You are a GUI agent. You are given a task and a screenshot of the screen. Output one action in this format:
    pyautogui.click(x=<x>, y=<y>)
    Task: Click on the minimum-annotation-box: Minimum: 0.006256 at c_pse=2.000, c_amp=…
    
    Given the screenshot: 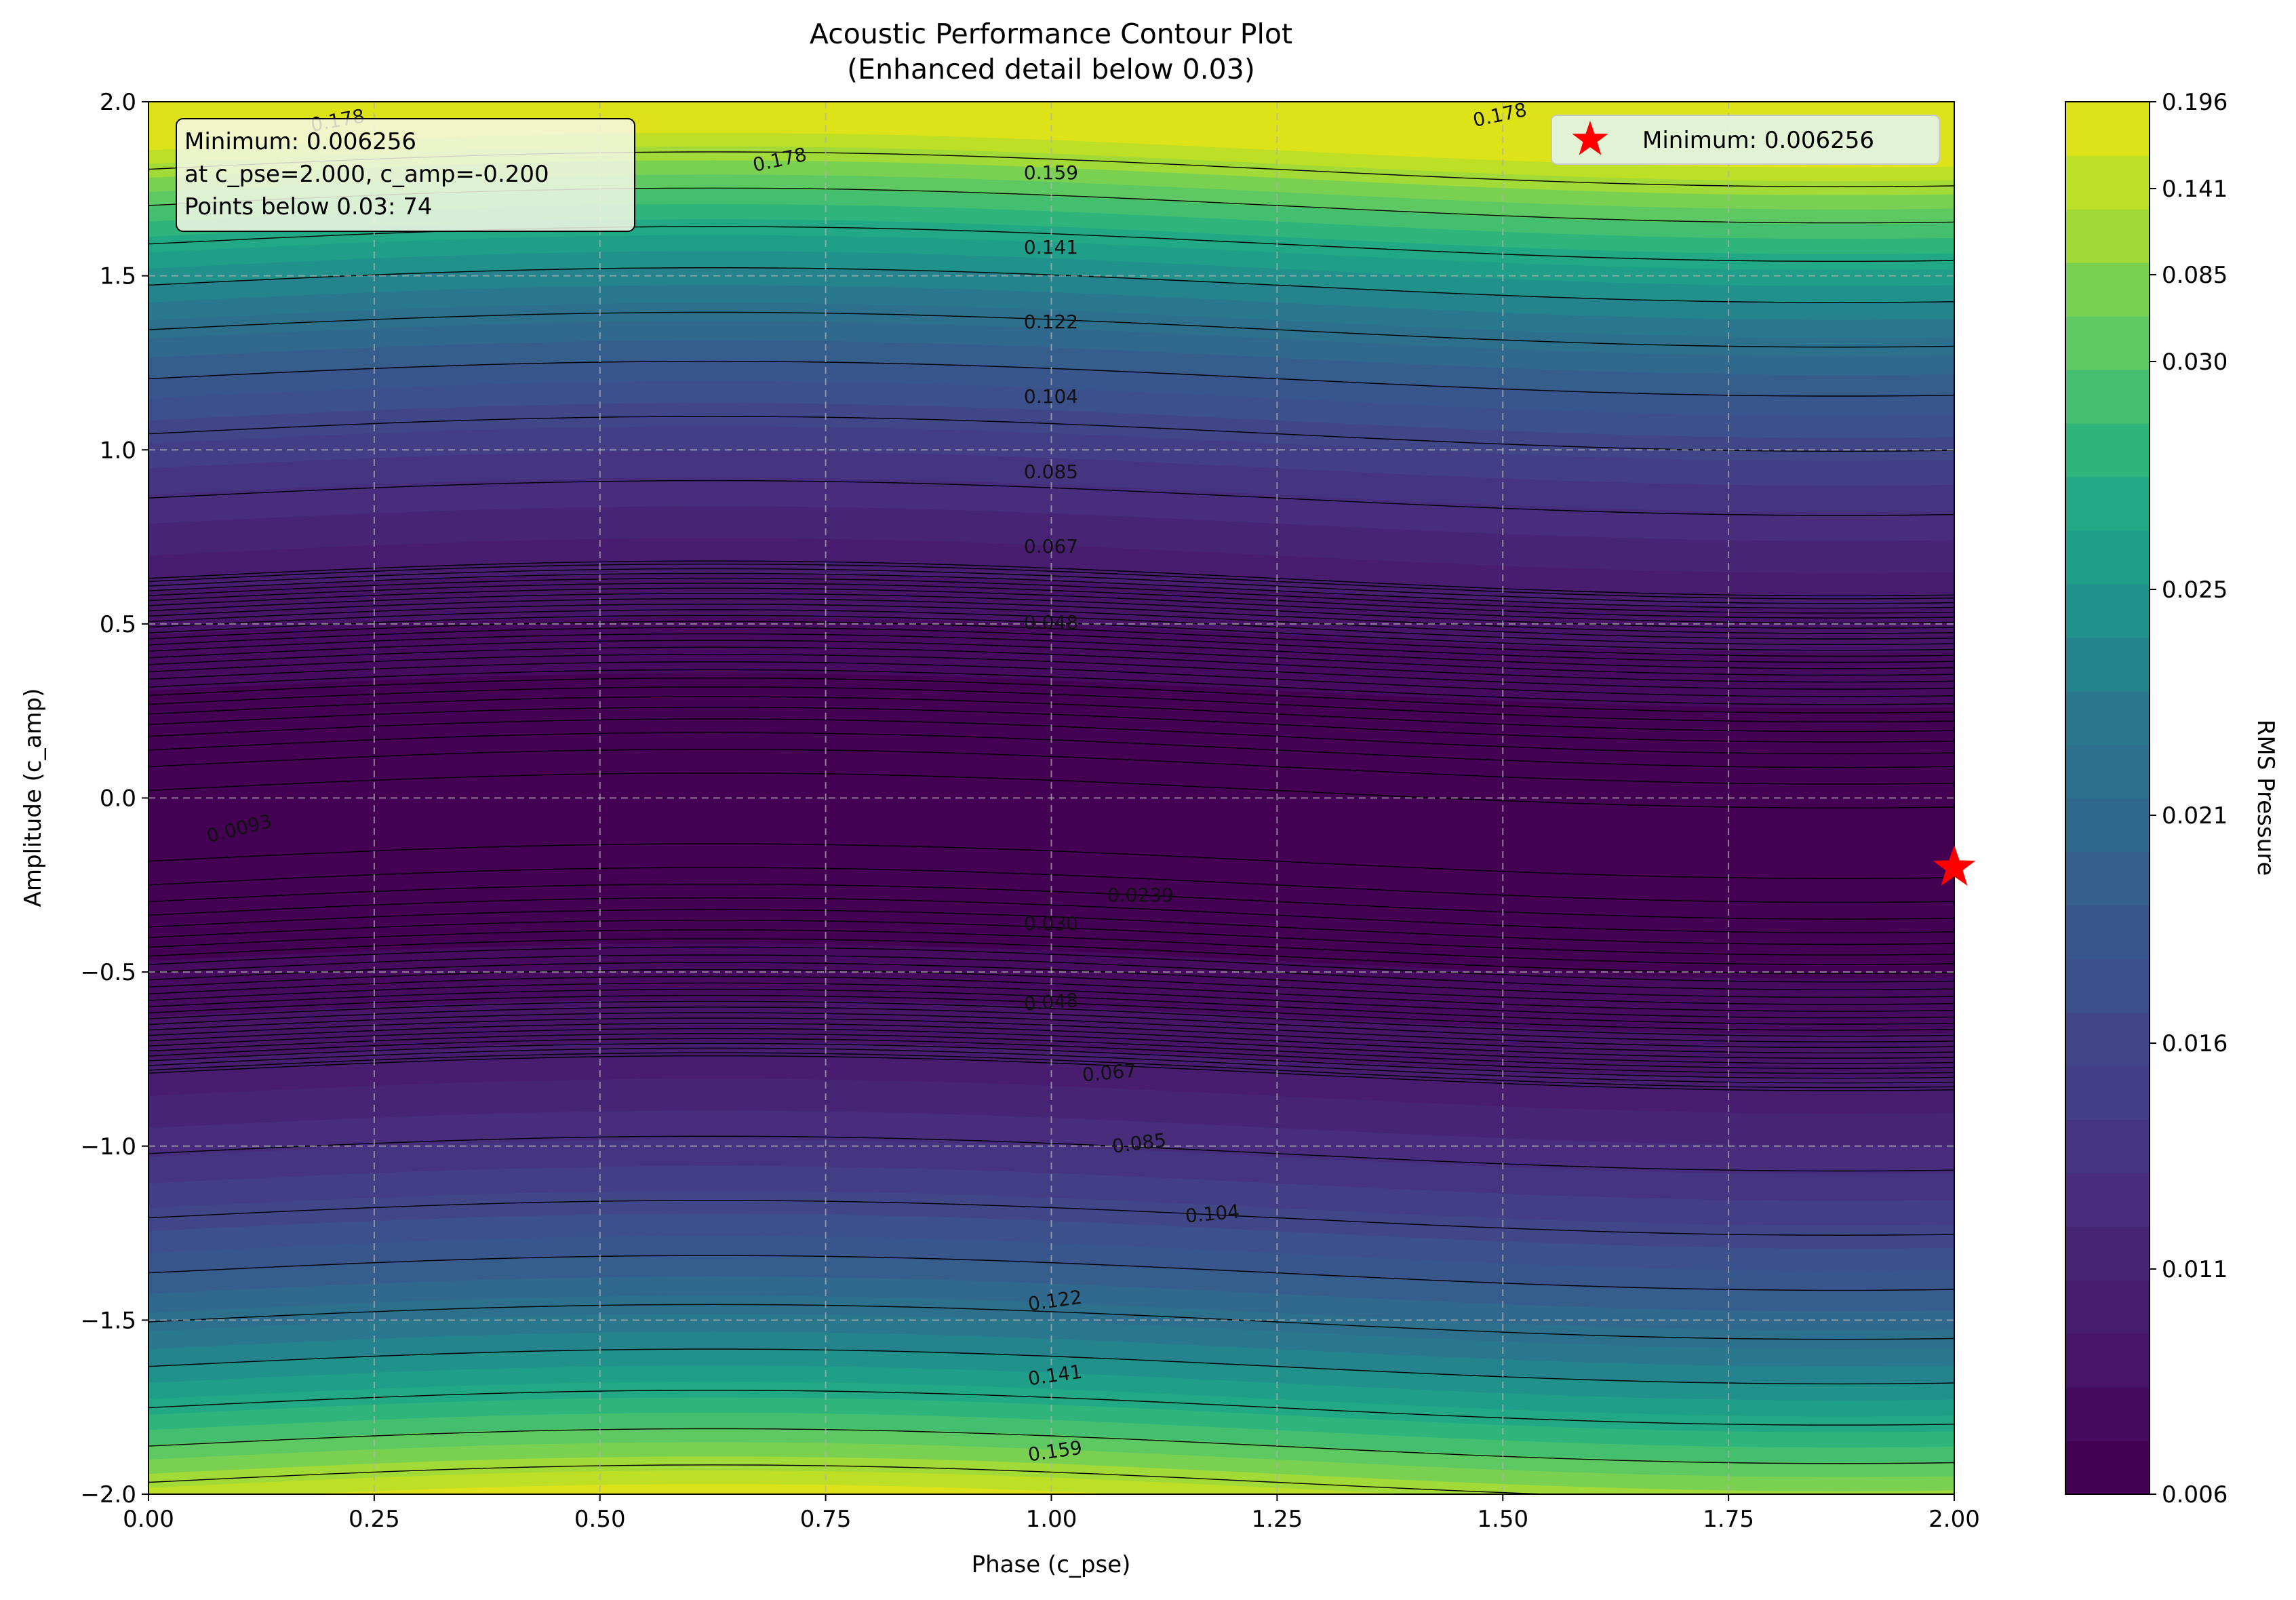 What is the action you would take?
    pyautogui.click(x=406, y=175)
    